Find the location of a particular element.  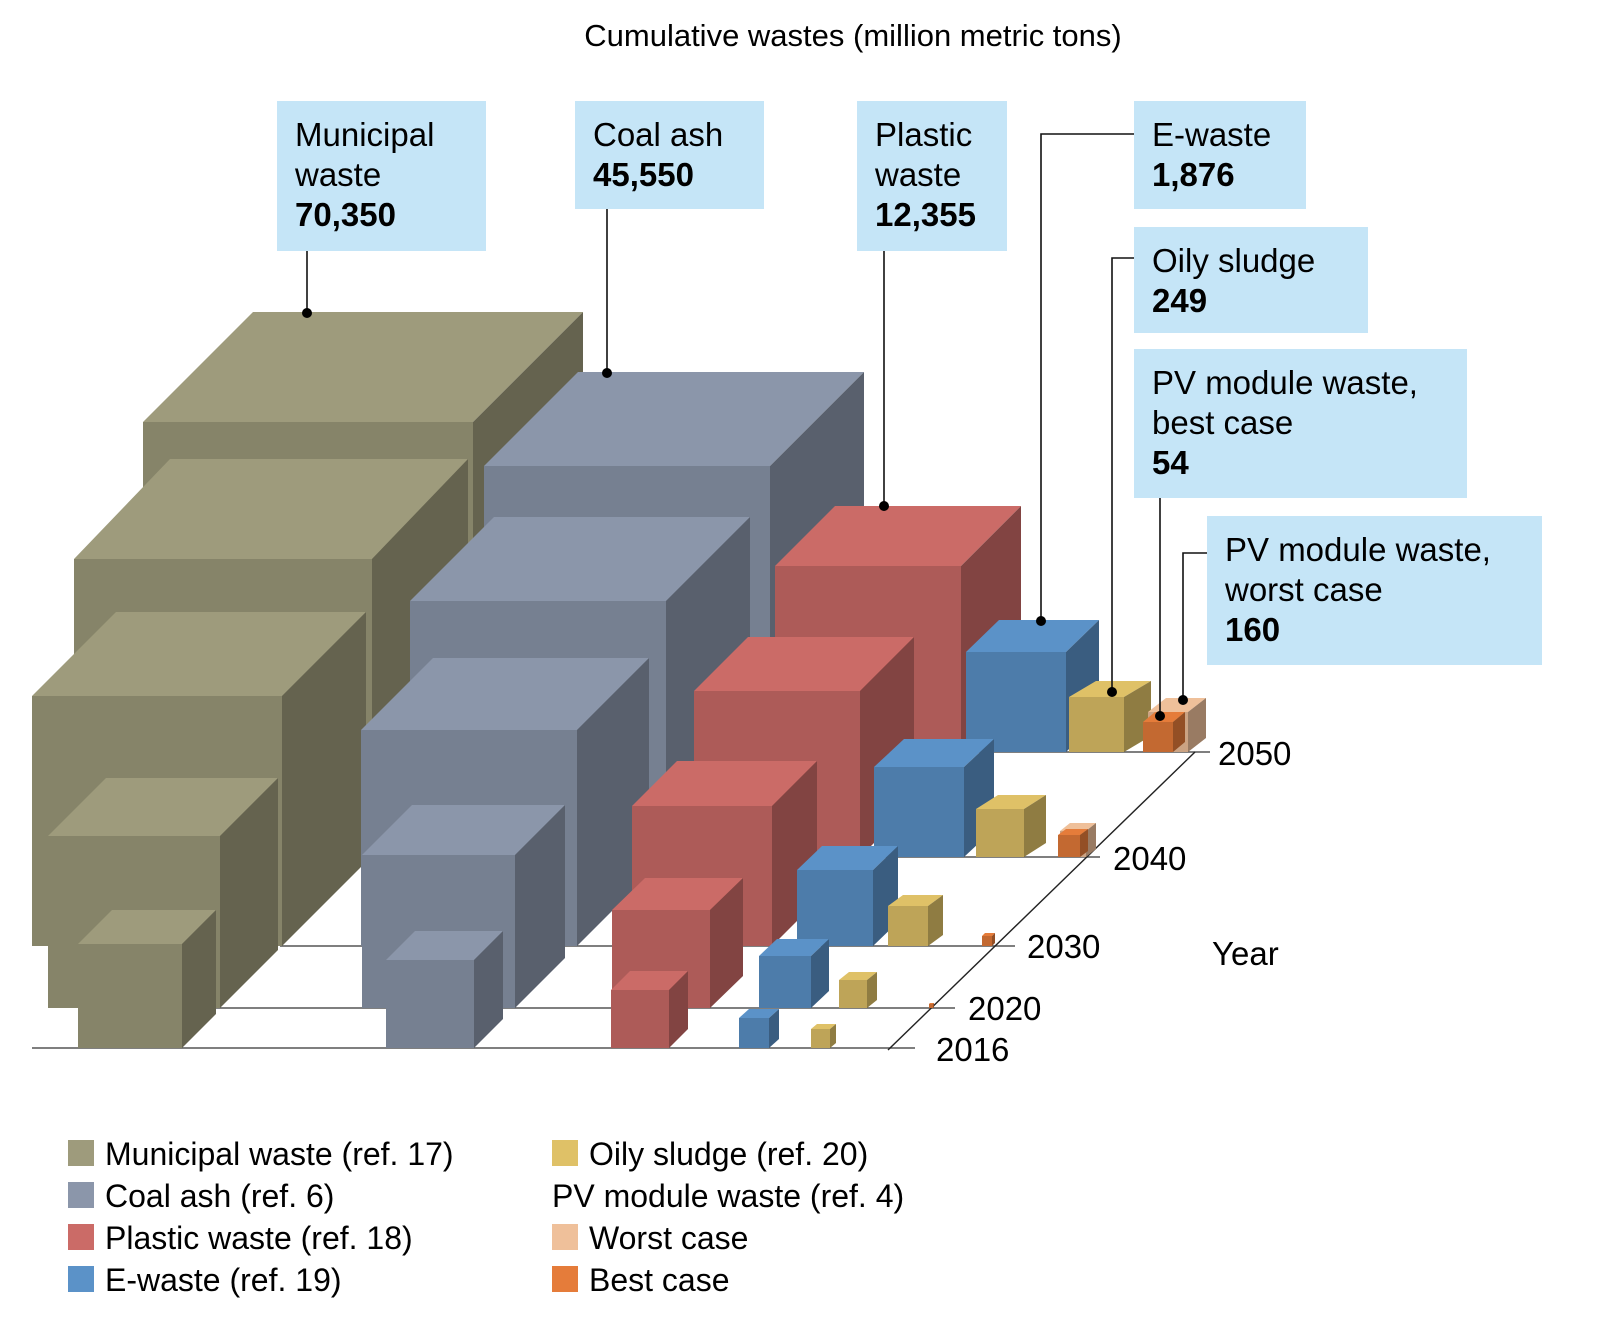

leader-dot-pv_best is located at coordinates (1160, 716).